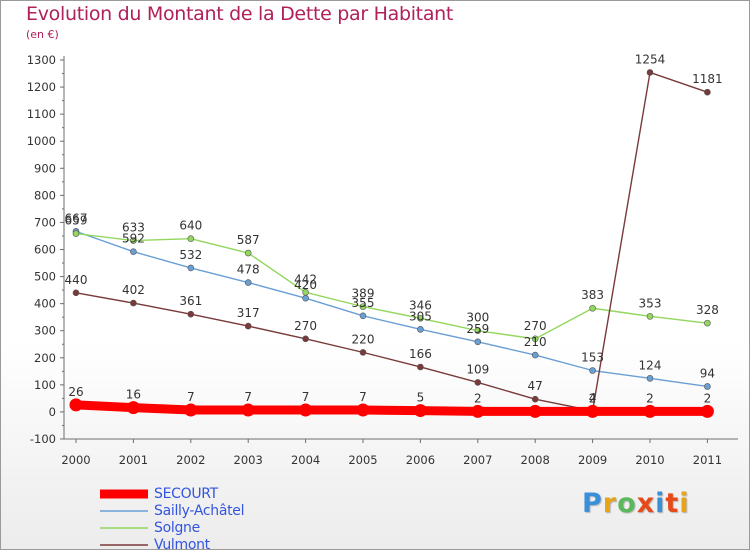 This screenshot has height=553, width=750. I want to click on y-tick-label-2: 100, so click(45, 385).